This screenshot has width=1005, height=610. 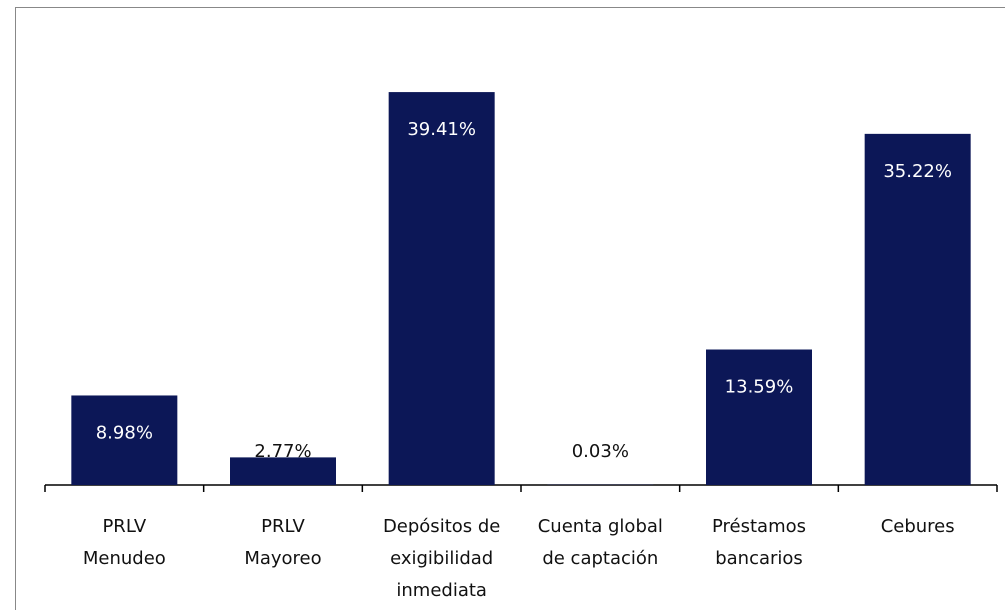 What do you see at coordinates (282, 451) in the screenshot?
I see `data-label: 2.77%` at bounding box center [282, 451].